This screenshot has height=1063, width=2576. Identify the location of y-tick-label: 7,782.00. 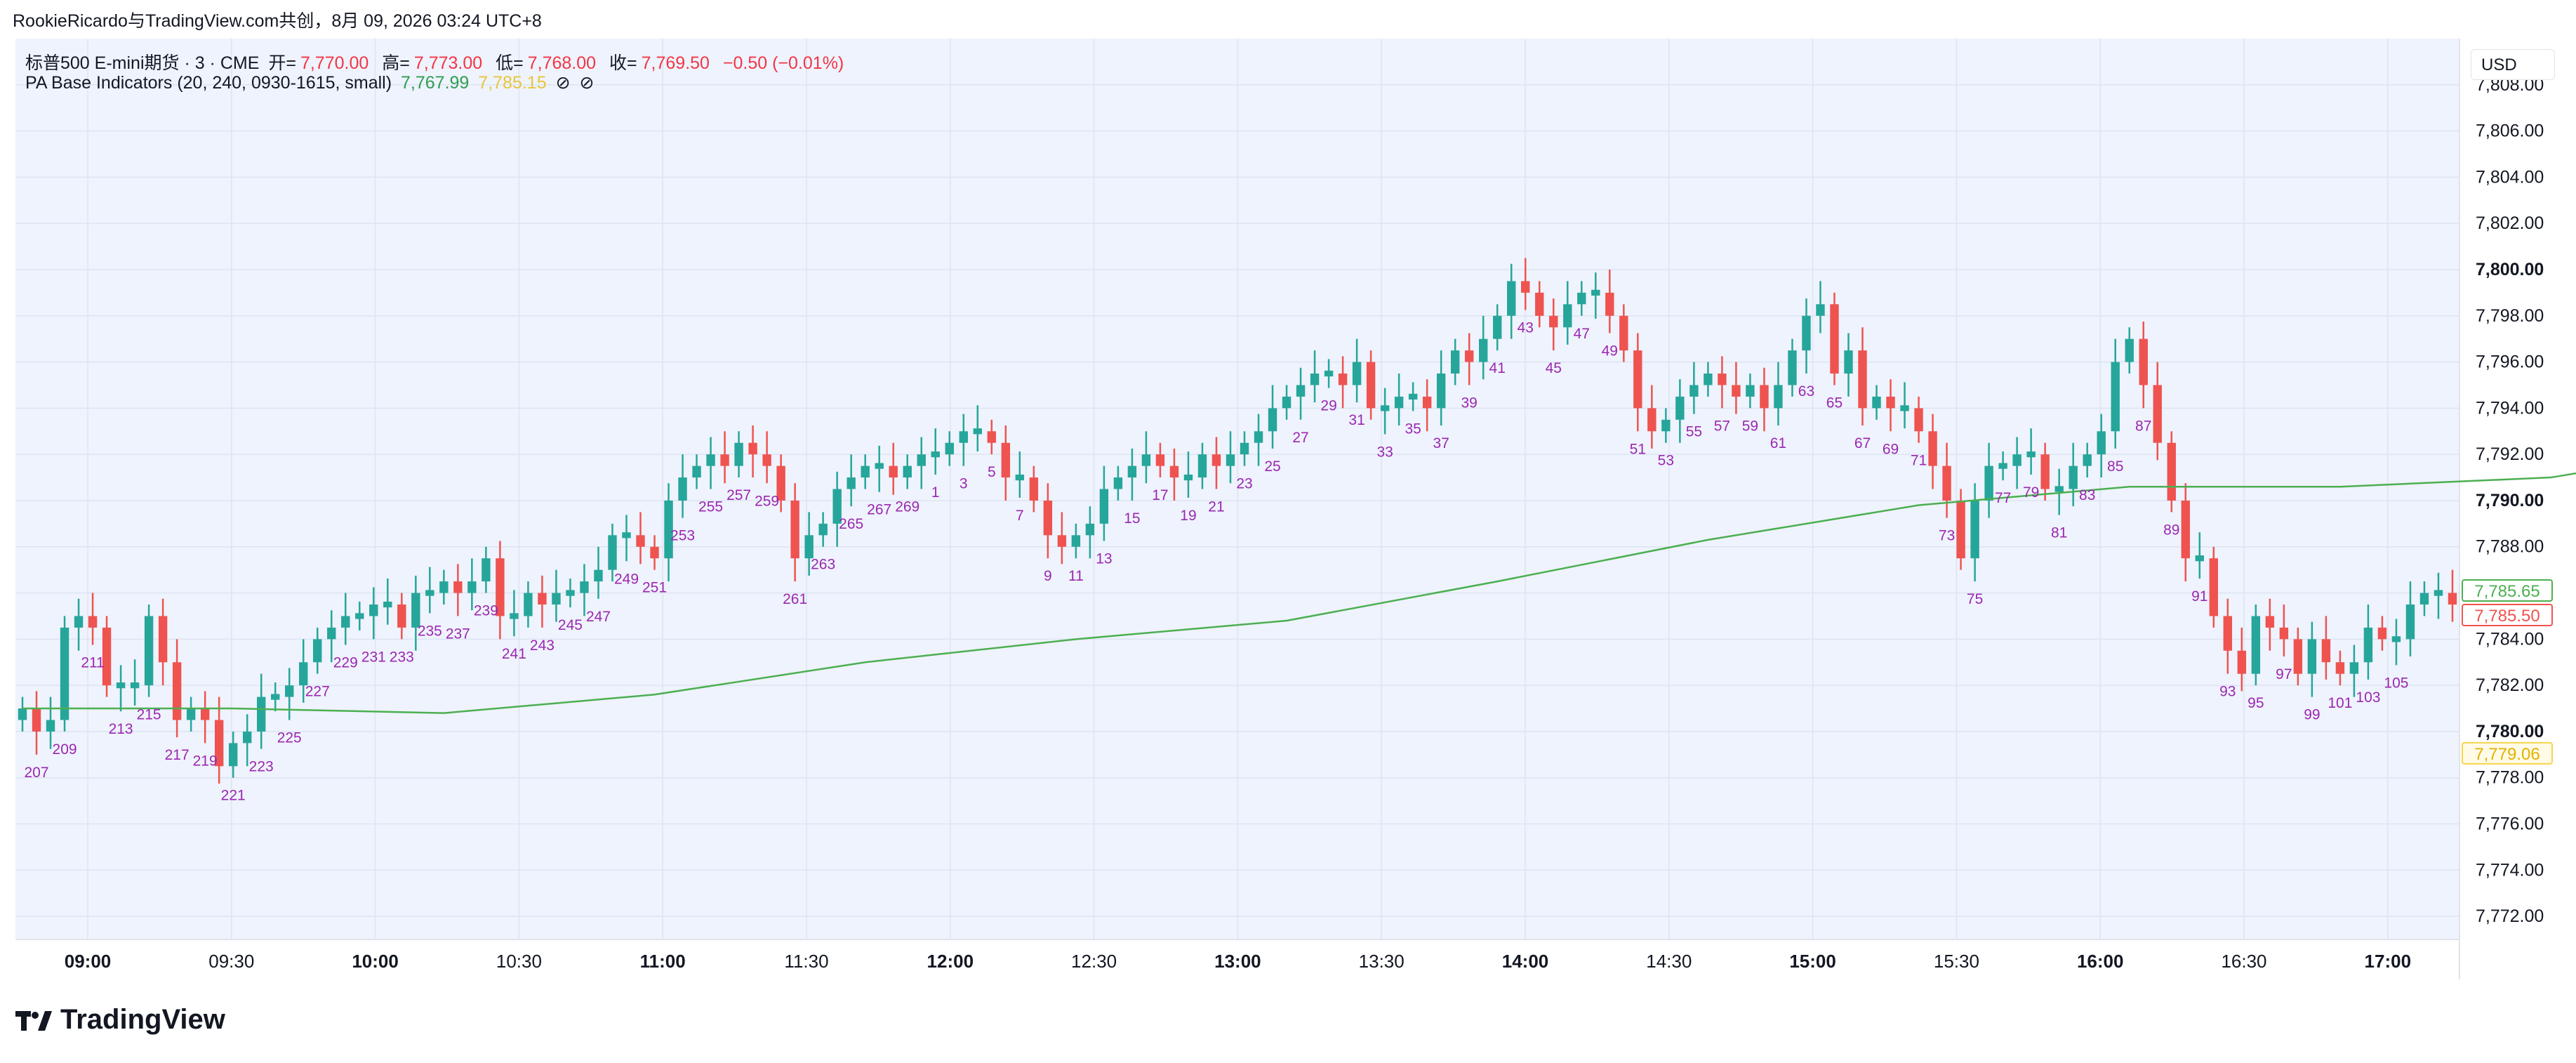
(2510, 685).